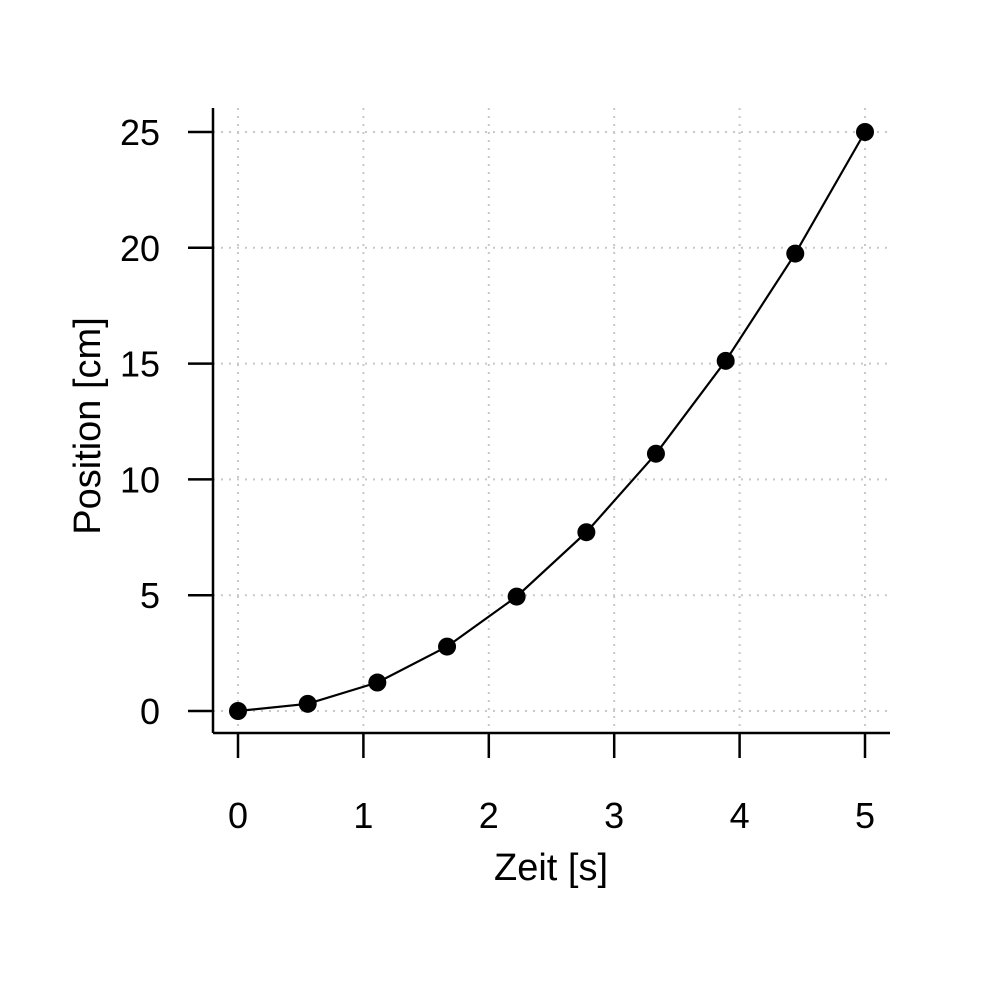 Image resolution: width=1000 pixels, height=1000 pixels. What do you see at coordinates (363, 815) in the screenshot?
I see `x-tick-label: 1` at bounding box center [363, 815].